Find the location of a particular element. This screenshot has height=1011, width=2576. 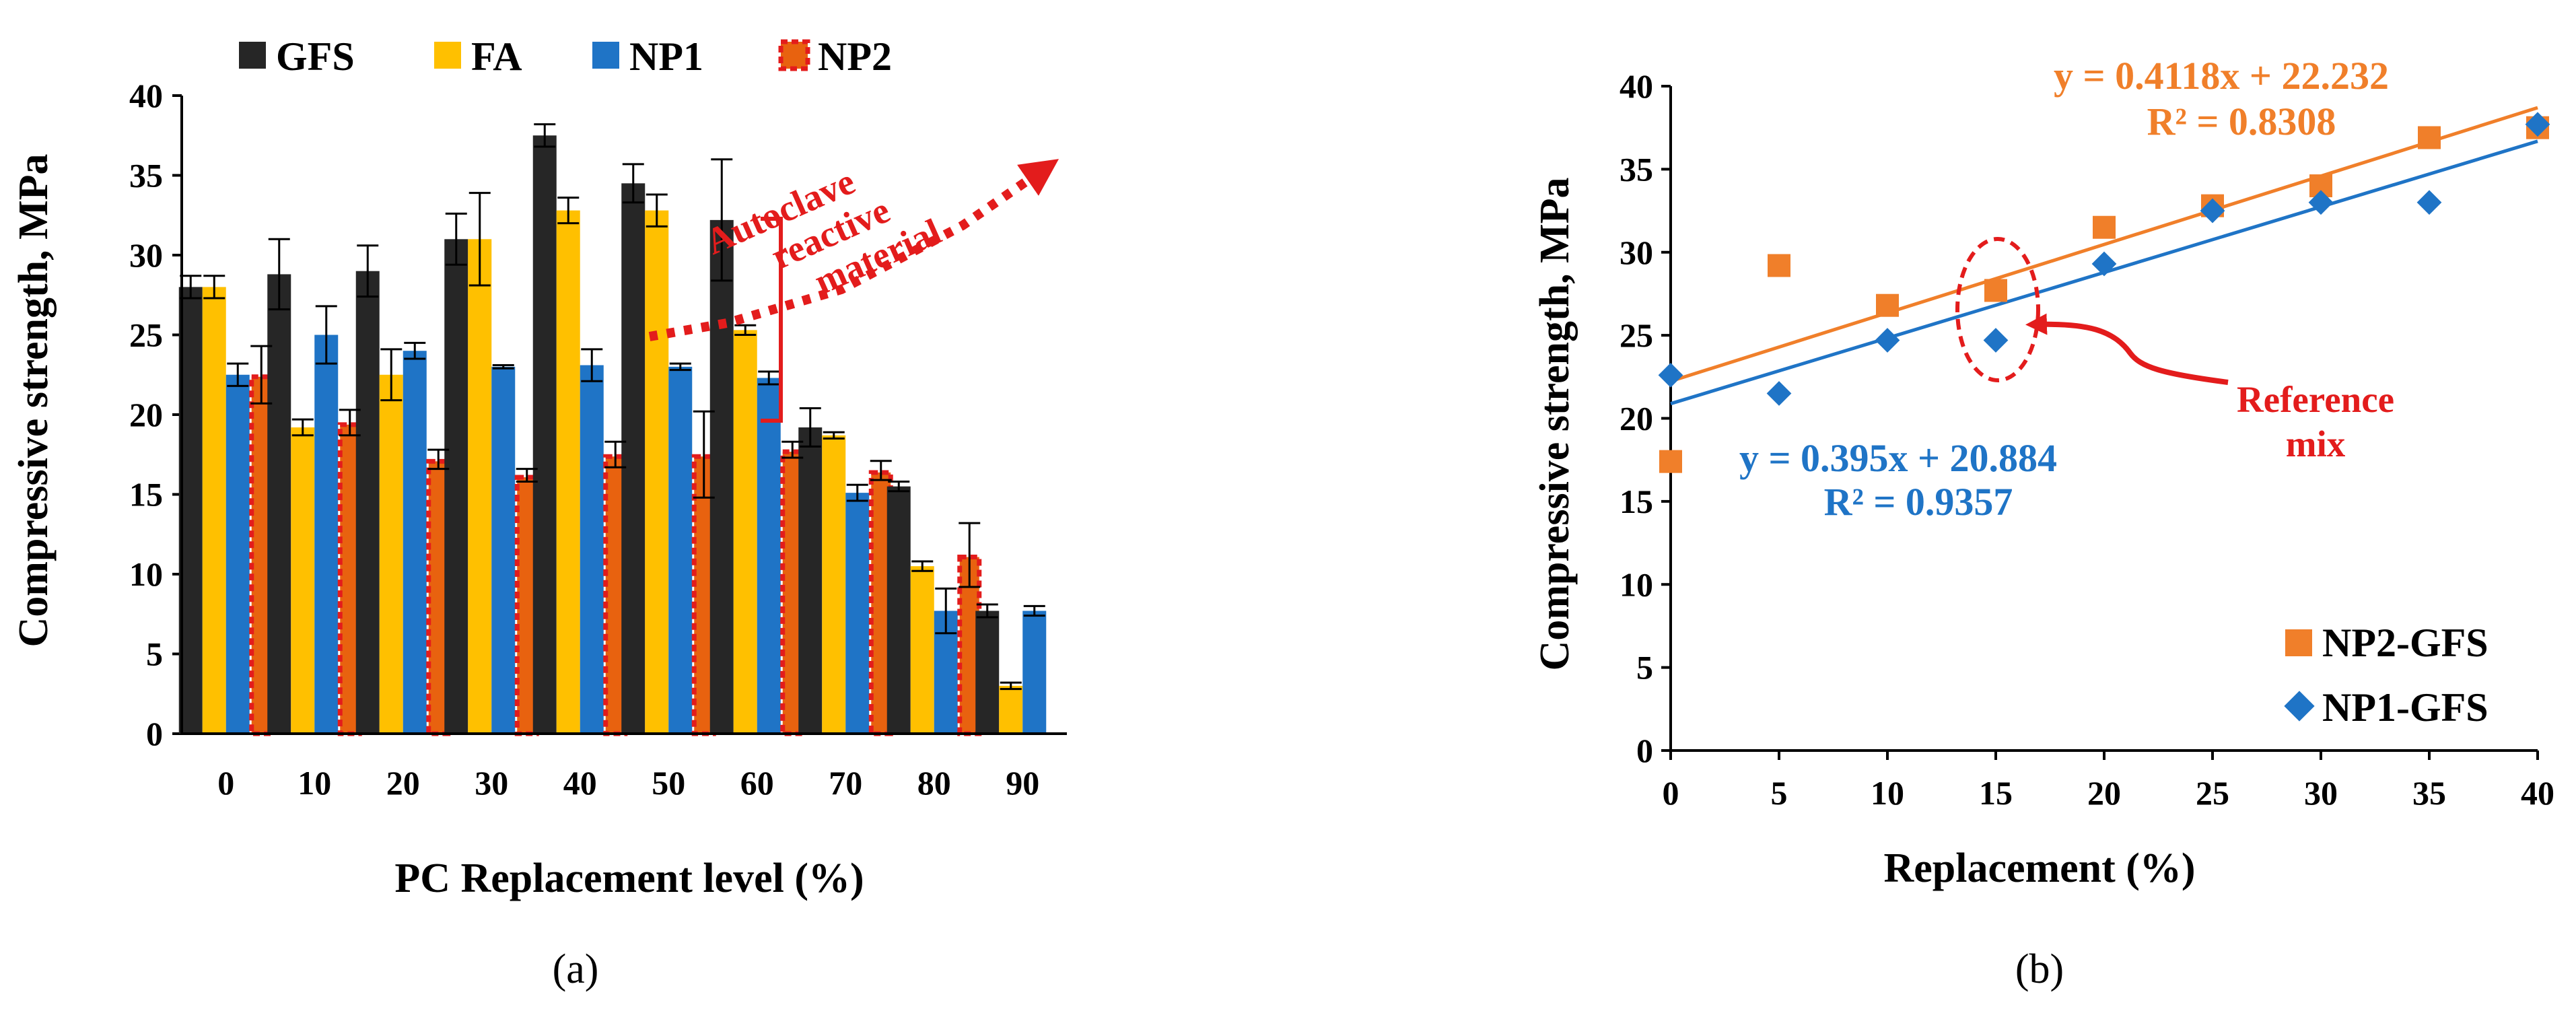

legend-swatch-fa is located at coordinates (447, 55).